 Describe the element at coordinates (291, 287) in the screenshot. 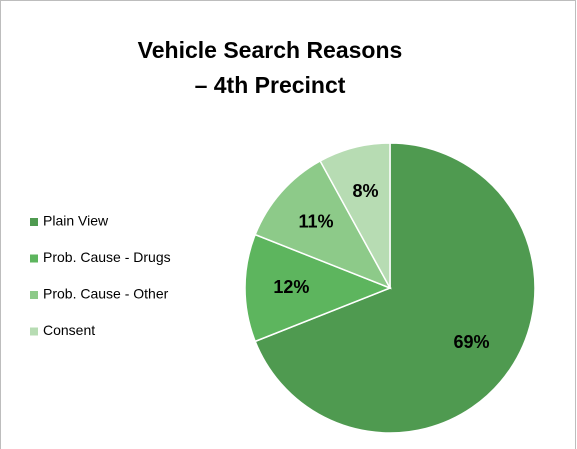

I see `data-label: 12%` at that location.